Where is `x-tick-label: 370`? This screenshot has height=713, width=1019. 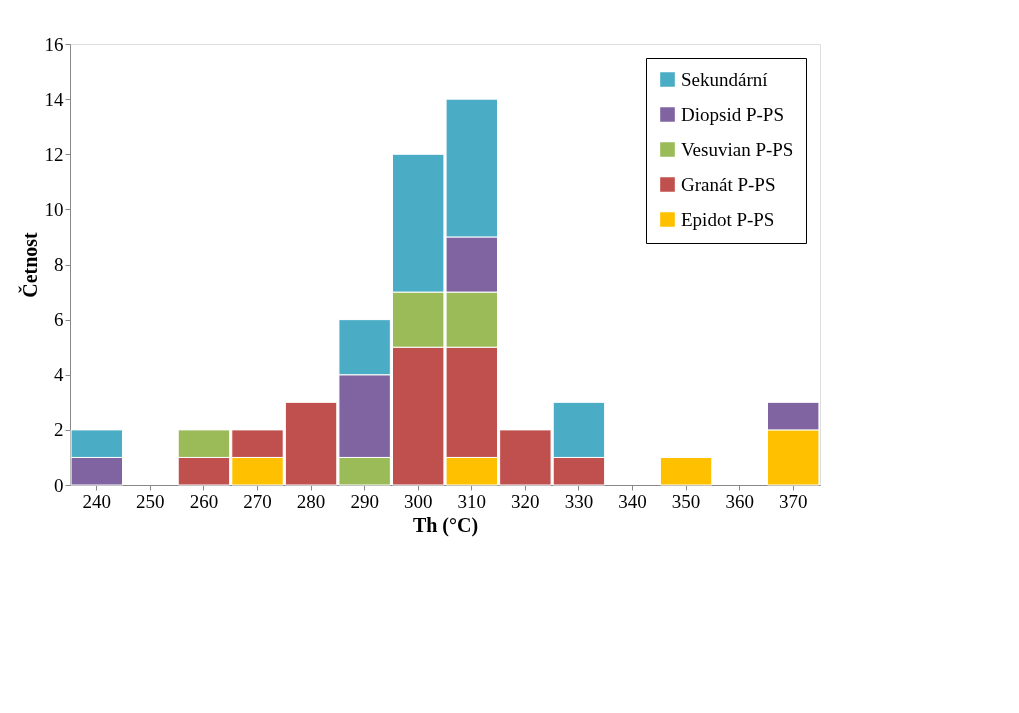
x-tick-label: 370 is located at coordinates (793, 501).